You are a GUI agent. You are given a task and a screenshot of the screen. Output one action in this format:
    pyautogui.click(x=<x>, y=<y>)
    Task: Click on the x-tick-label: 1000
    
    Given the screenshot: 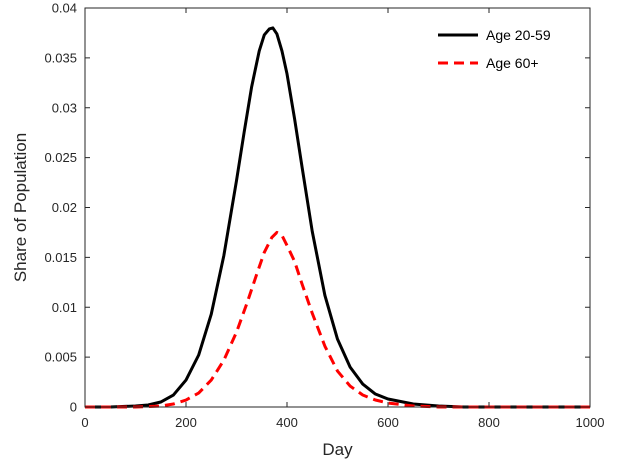 What is the action you would take?
    pyautogui.click(x=590, y=422)
    